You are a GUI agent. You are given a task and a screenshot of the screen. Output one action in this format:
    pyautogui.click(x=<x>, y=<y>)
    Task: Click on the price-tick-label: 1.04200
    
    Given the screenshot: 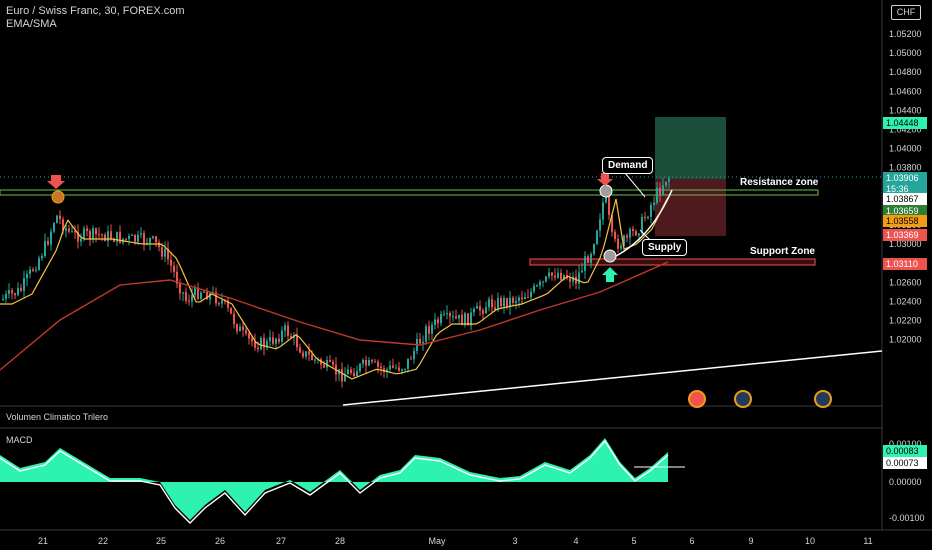 What is the action you would take?
    pyautogui.click(x=905, y=130)
    